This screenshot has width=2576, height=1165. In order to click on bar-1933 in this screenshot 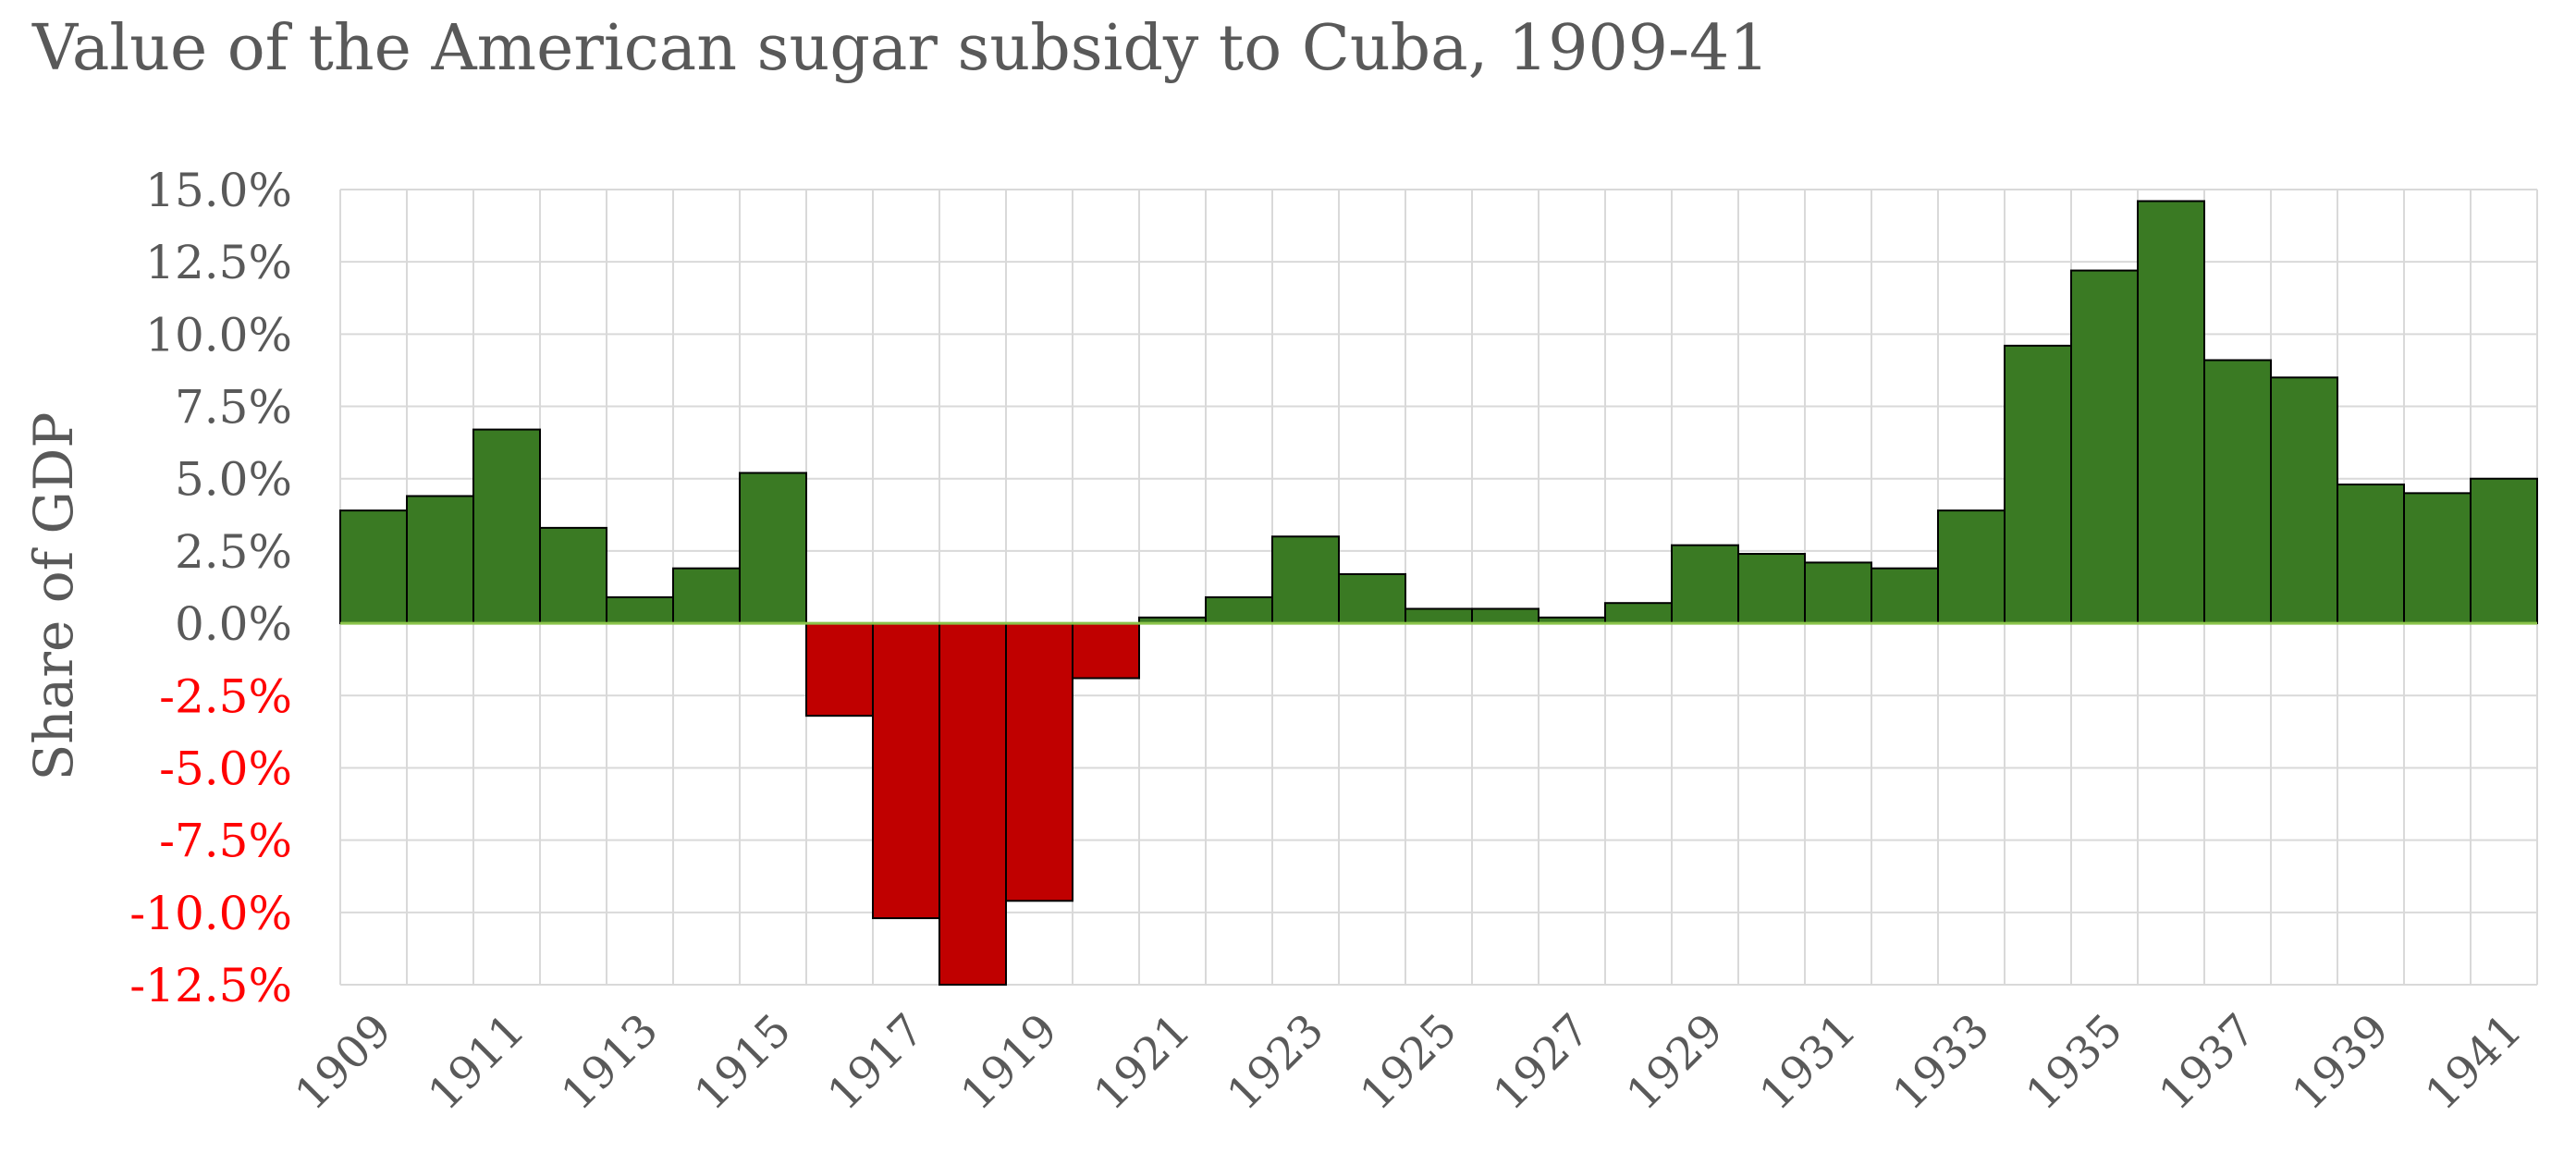, I will do `click(1971, 567)`.